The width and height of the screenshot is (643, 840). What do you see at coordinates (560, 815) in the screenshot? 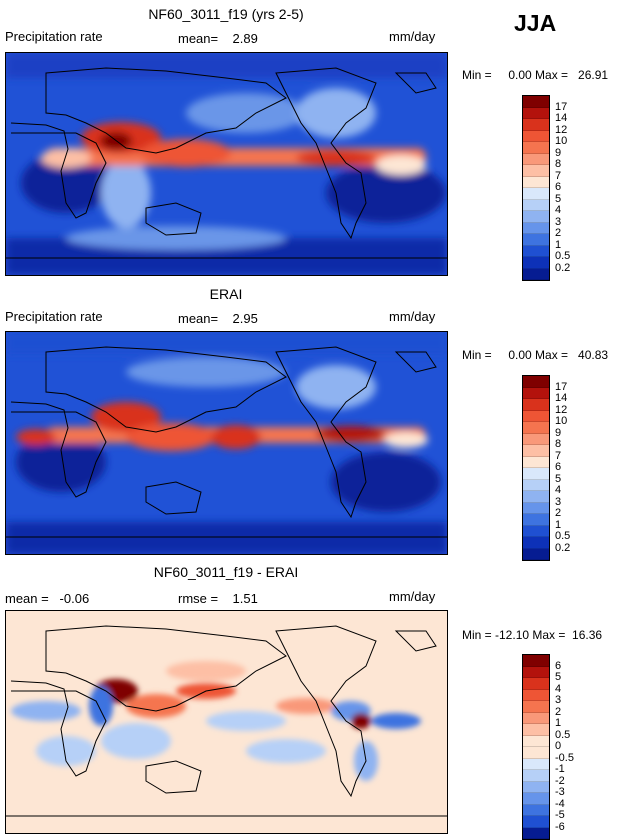
I see `colorbar-tick-label: -5` at bounding box center [560, 815].